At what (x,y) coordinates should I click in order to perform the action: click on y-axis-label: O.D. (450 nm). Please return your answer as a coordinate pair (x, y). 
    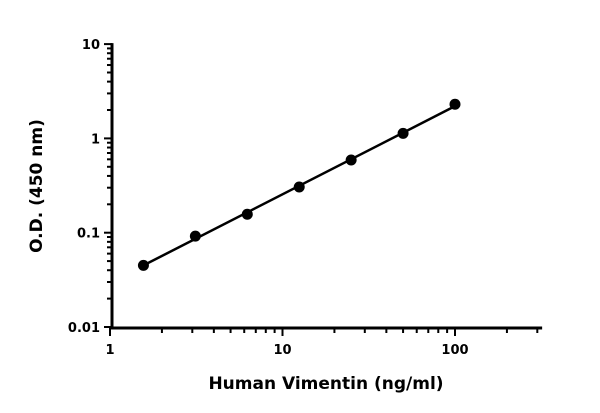
    Looking at the image, I should click on (37, 186).